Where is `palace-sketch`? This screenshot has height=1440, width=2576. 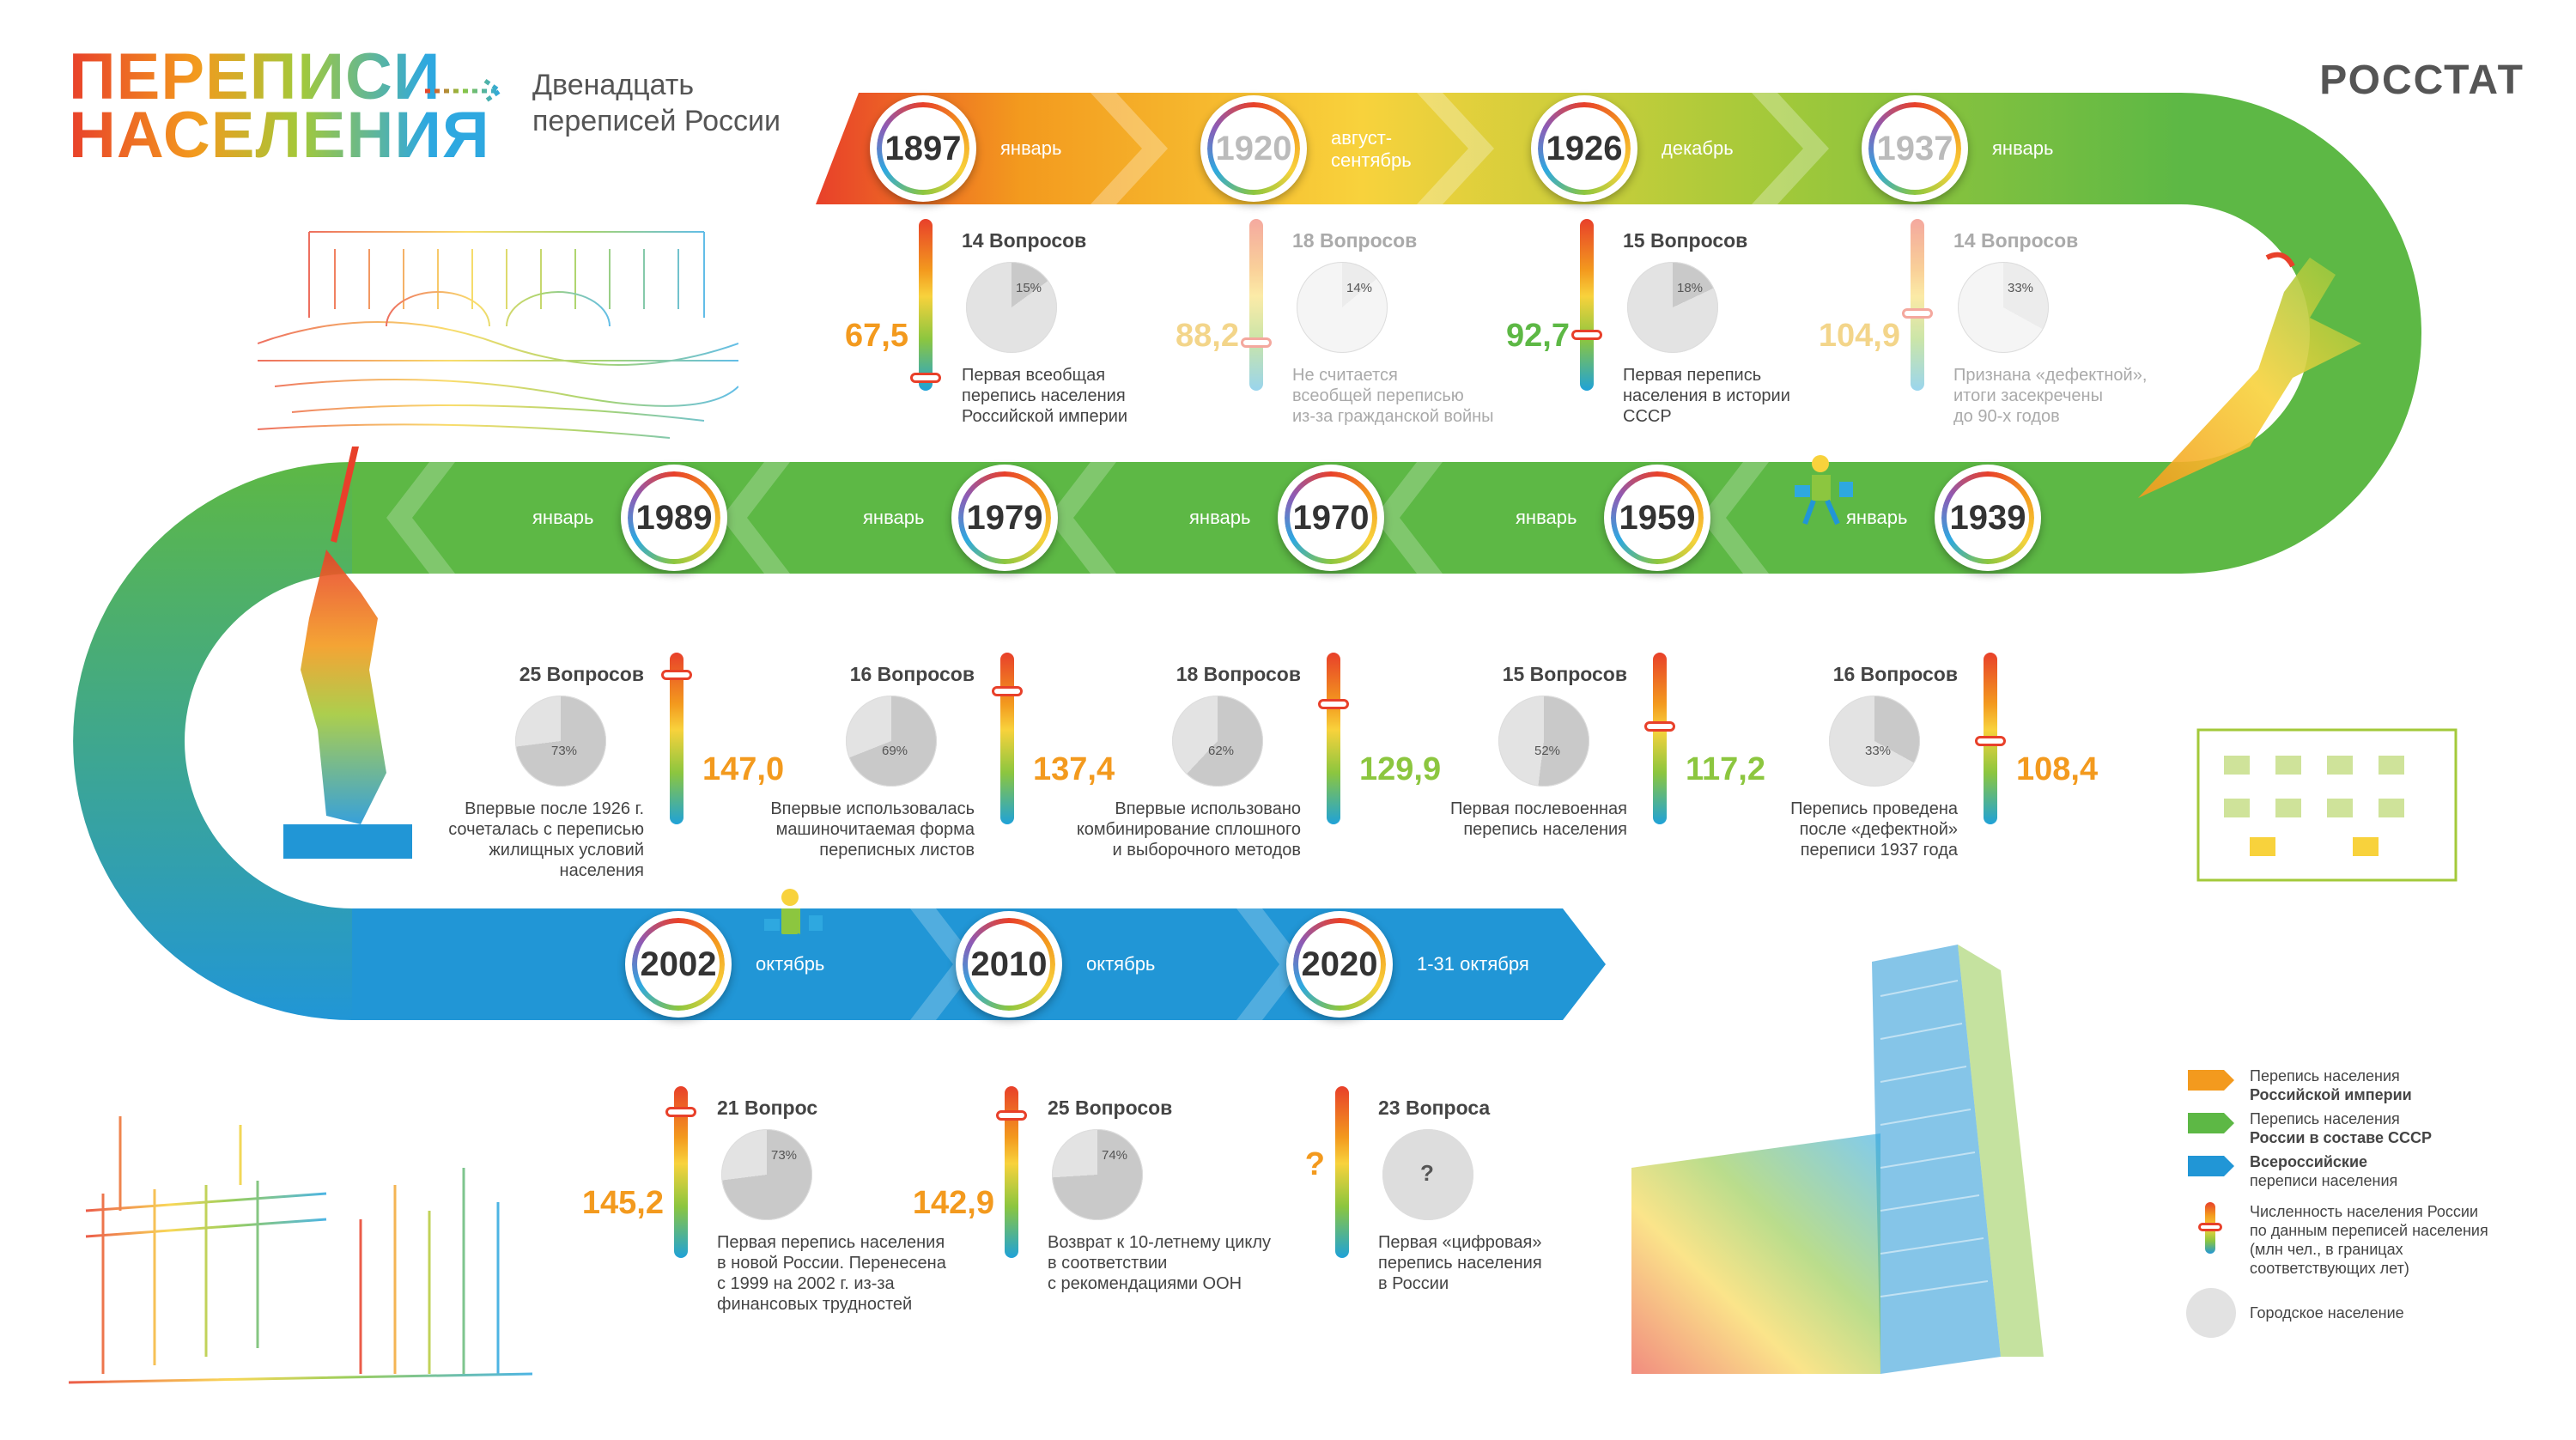 palace-sketch is located at coordinates (498, 335).